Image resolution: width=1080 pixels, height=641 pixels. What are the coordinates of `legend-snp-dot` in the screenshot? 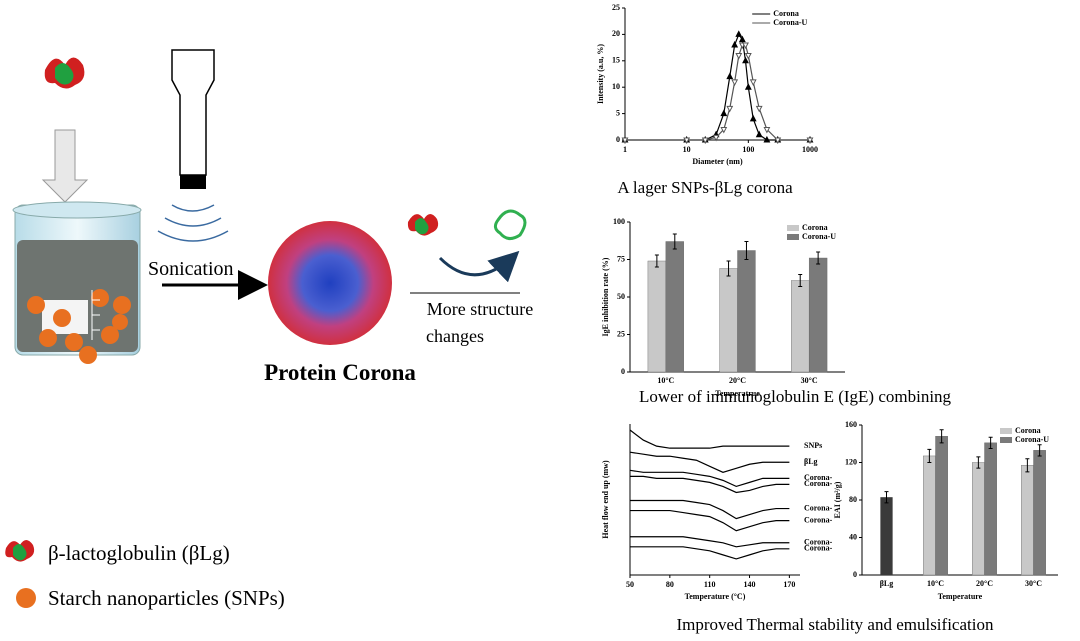 It's located at (26, 598).